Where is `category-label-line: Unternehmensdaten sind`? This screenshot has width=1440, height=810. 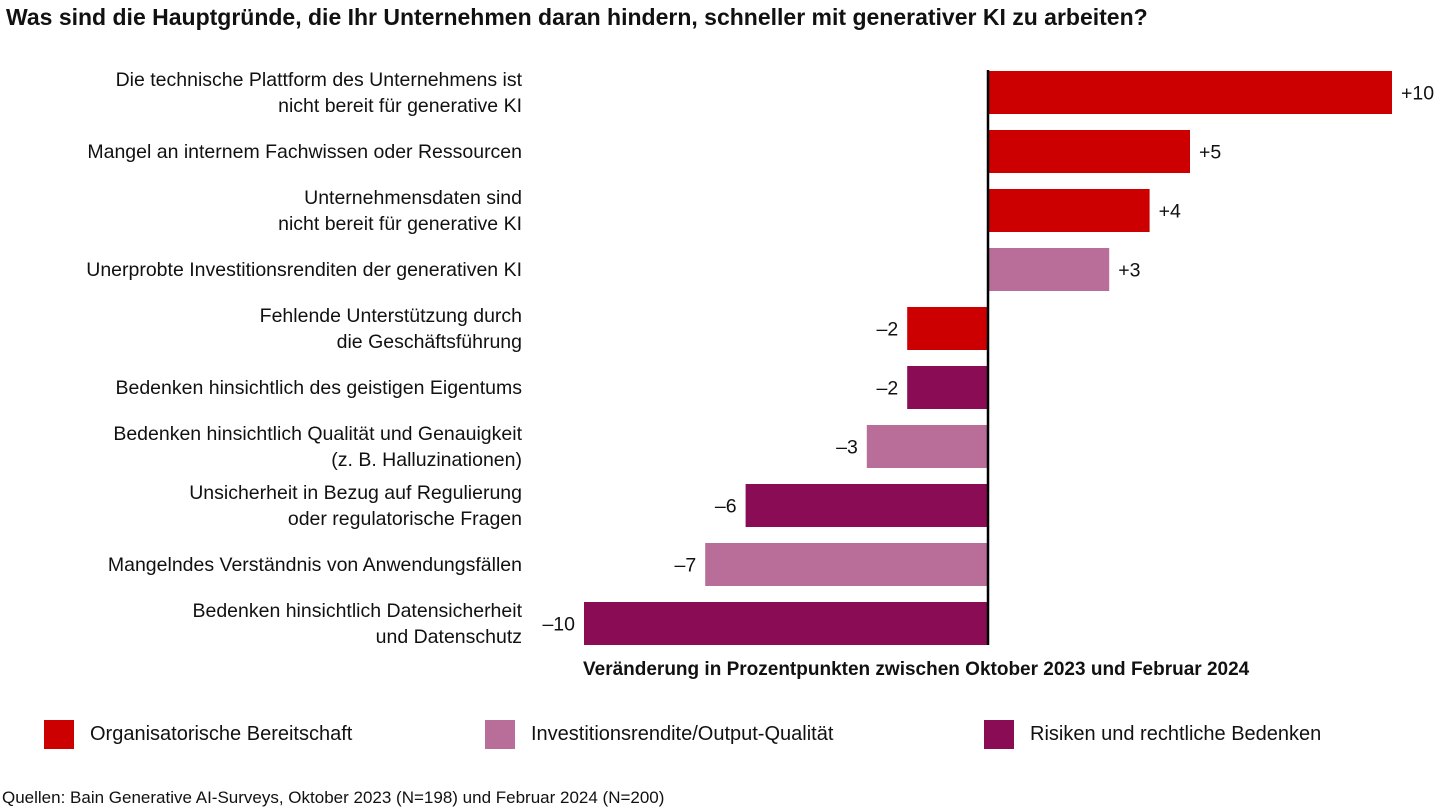 category-label-line: Unternehmensdaten sind is located at coordinates (413, 197).